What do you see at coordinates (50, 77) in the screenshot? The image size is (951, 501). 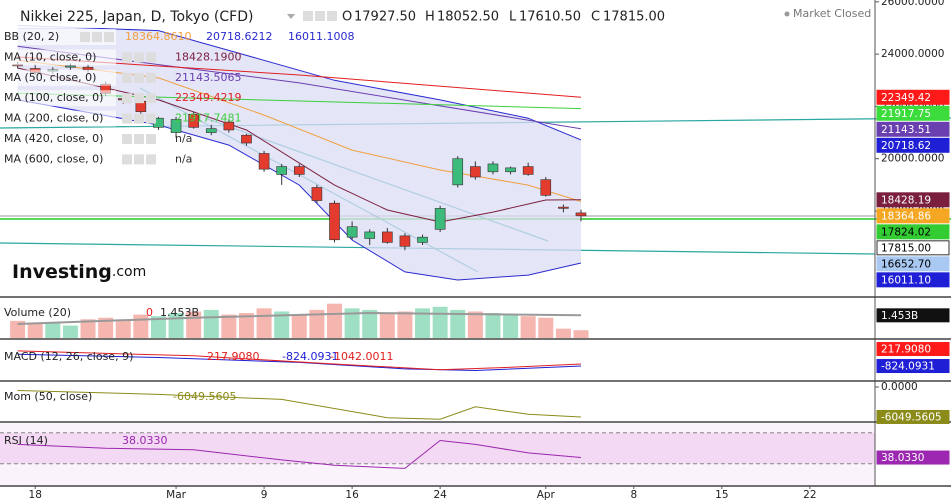 I see `legend-label: MA (50, close, 0)` at bounding box center [50, 77].